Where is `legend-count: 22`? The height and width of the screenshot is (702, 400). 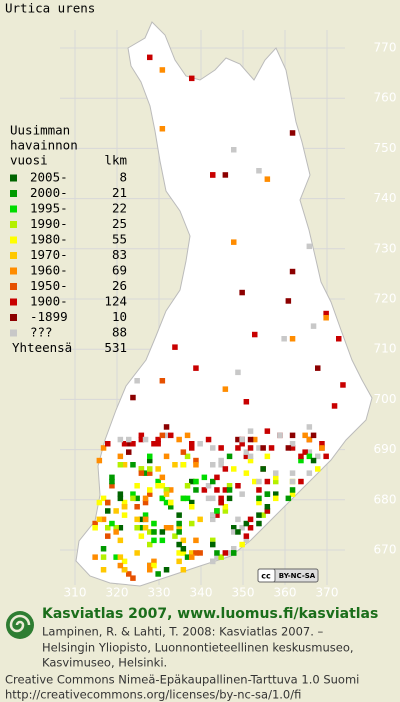 legend-count: 22 is located at coordinates (119, 208).